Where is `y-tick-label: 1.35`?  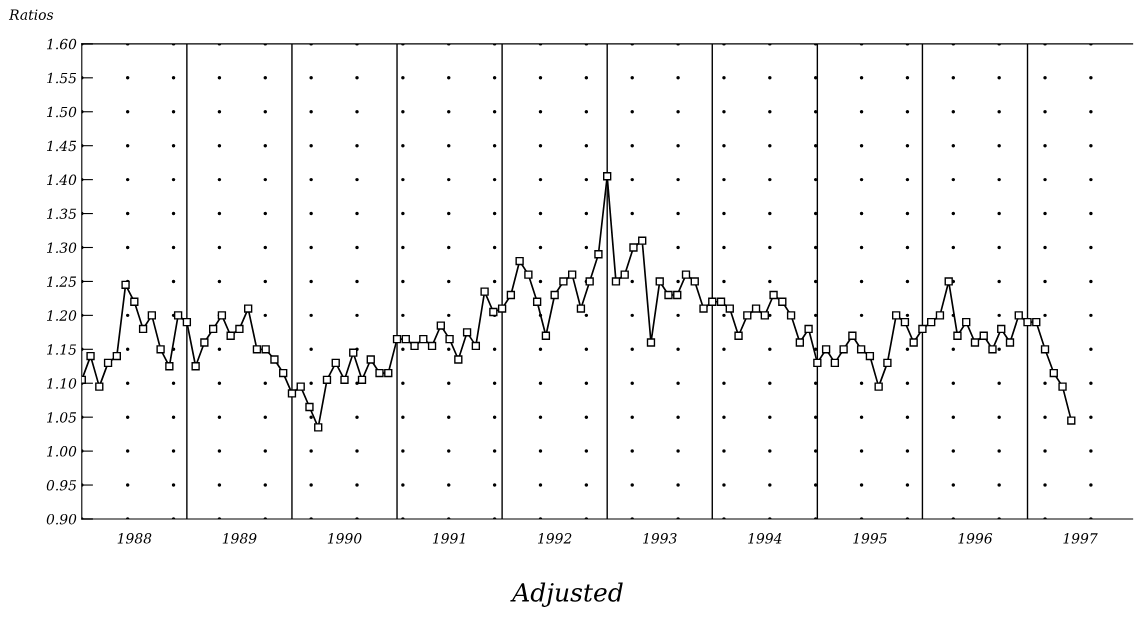
y-tick-label: 1.35 is located at coordinates (61, 214).